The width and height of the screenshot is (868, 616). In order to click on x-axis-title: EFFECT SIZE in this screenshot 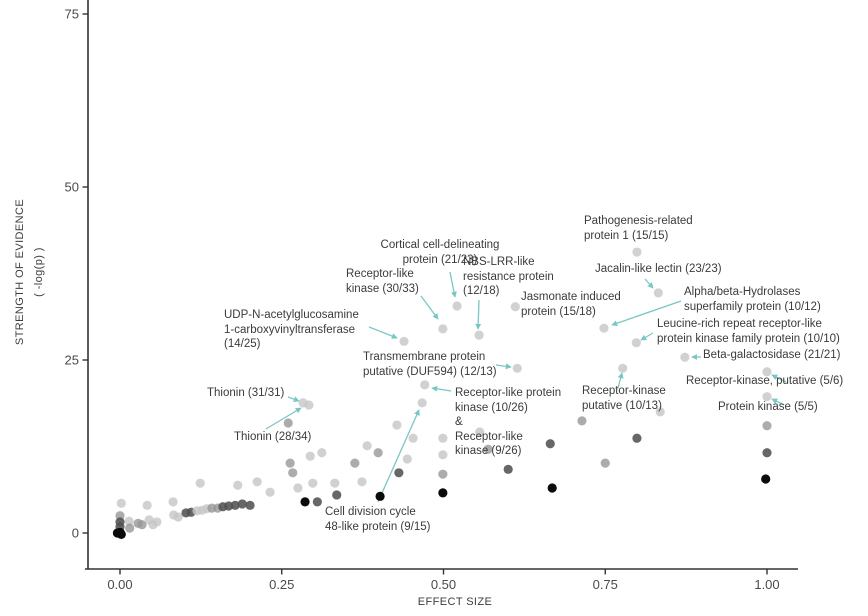, I will do `click(455, 602)`.